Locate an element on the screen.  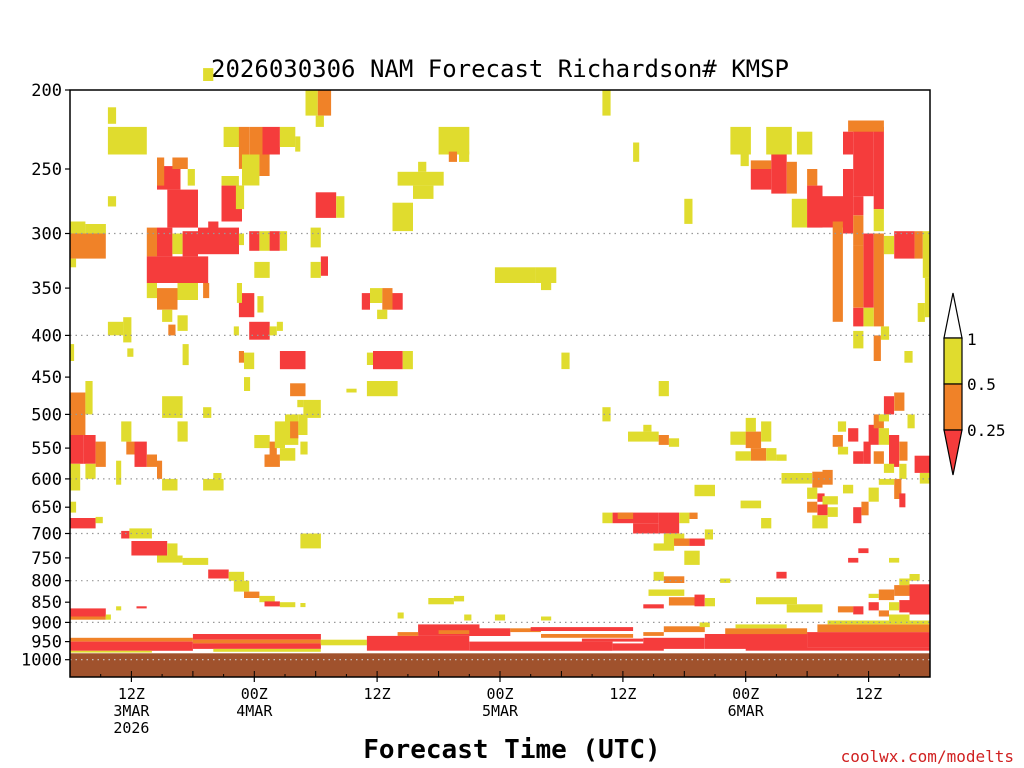
y-tick-label: 600 is located at coordinates (46, 480).